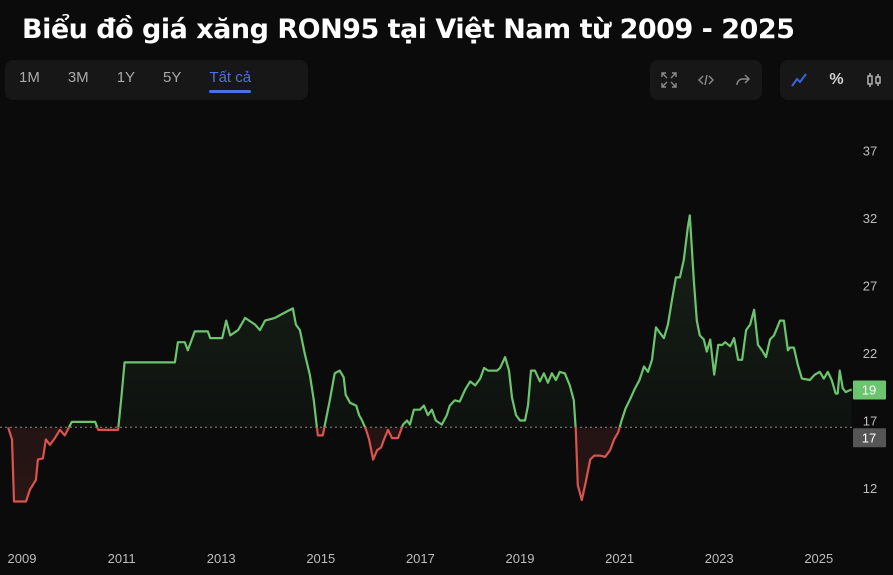 The width and height of the screenshot is (893, 575). What do you see at coordinates (126, 77) in the screenshot?
I see `range-1y-button: 1Y` at bounding box center [126, 77].